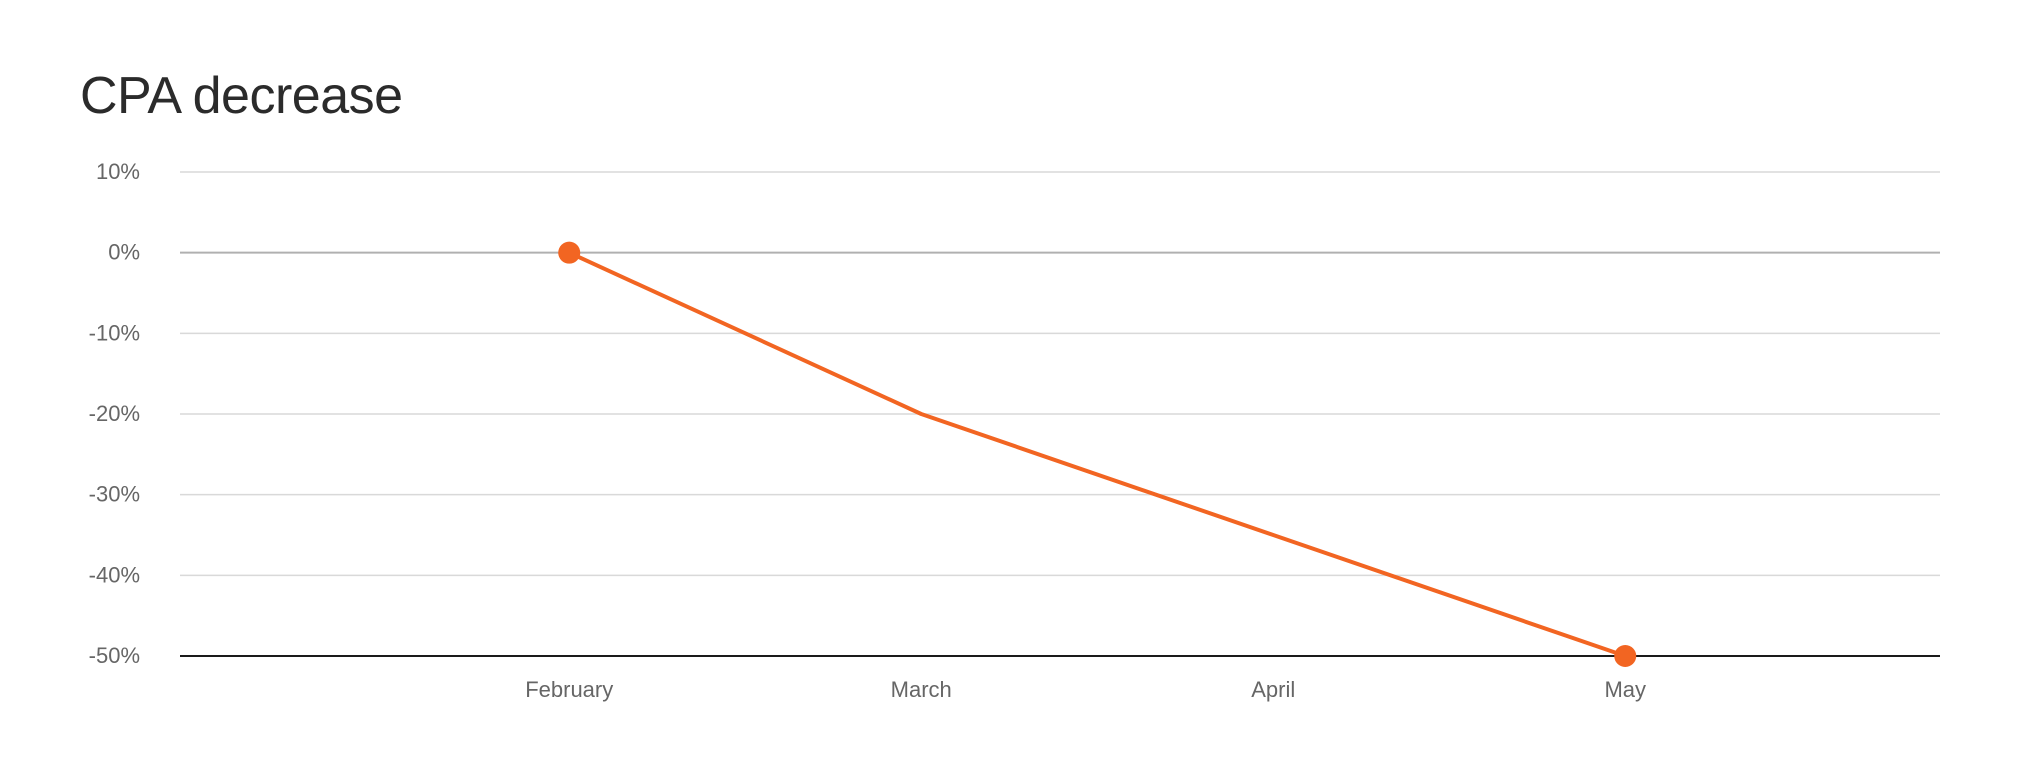  What do you see at coordinates (241, 96) in the screenshot?
I see `chart-title: CPA decrease` at bounding box center [241, 96].